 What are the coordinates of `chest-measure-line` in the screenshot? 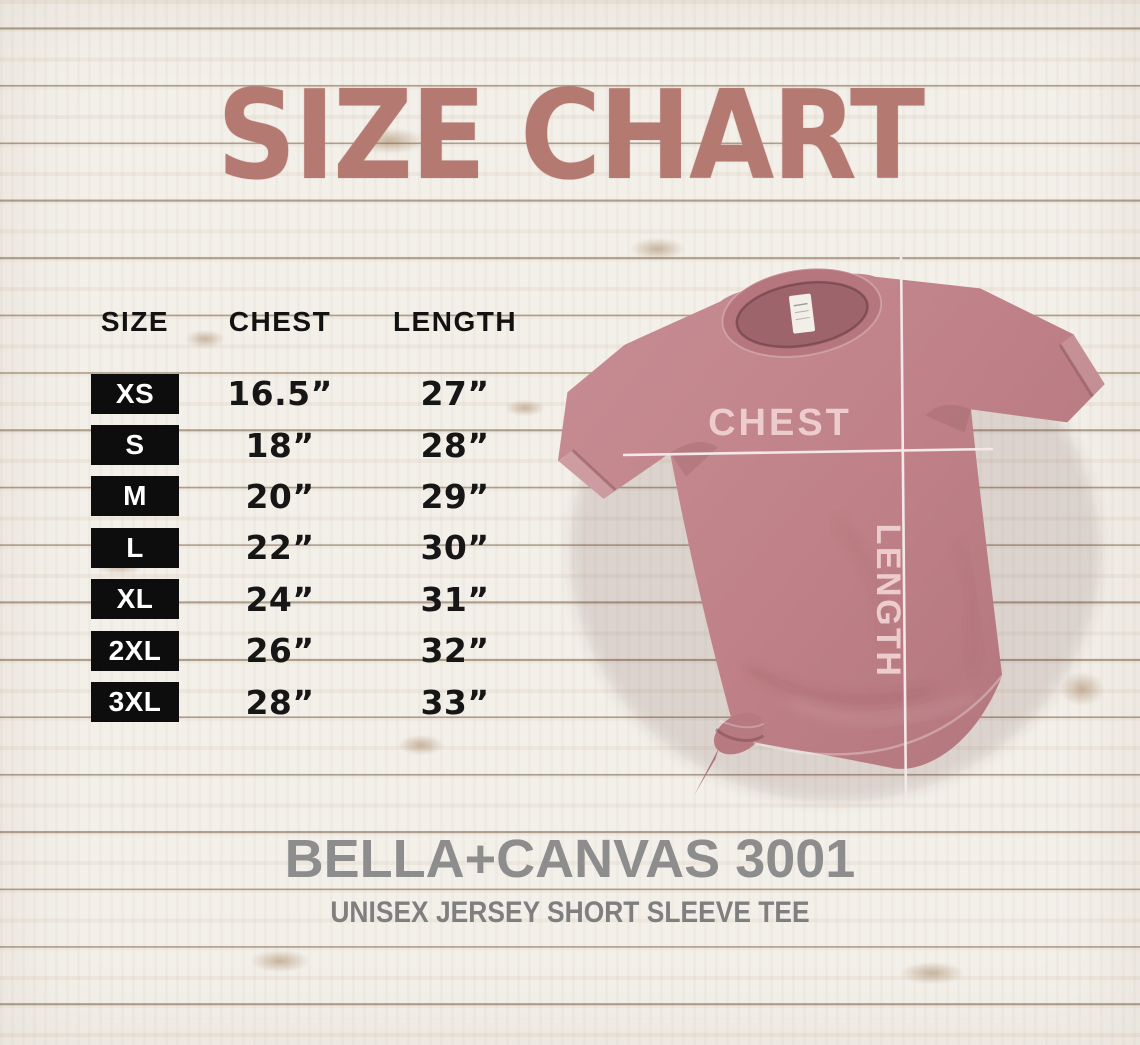 It's located at (808, 452).